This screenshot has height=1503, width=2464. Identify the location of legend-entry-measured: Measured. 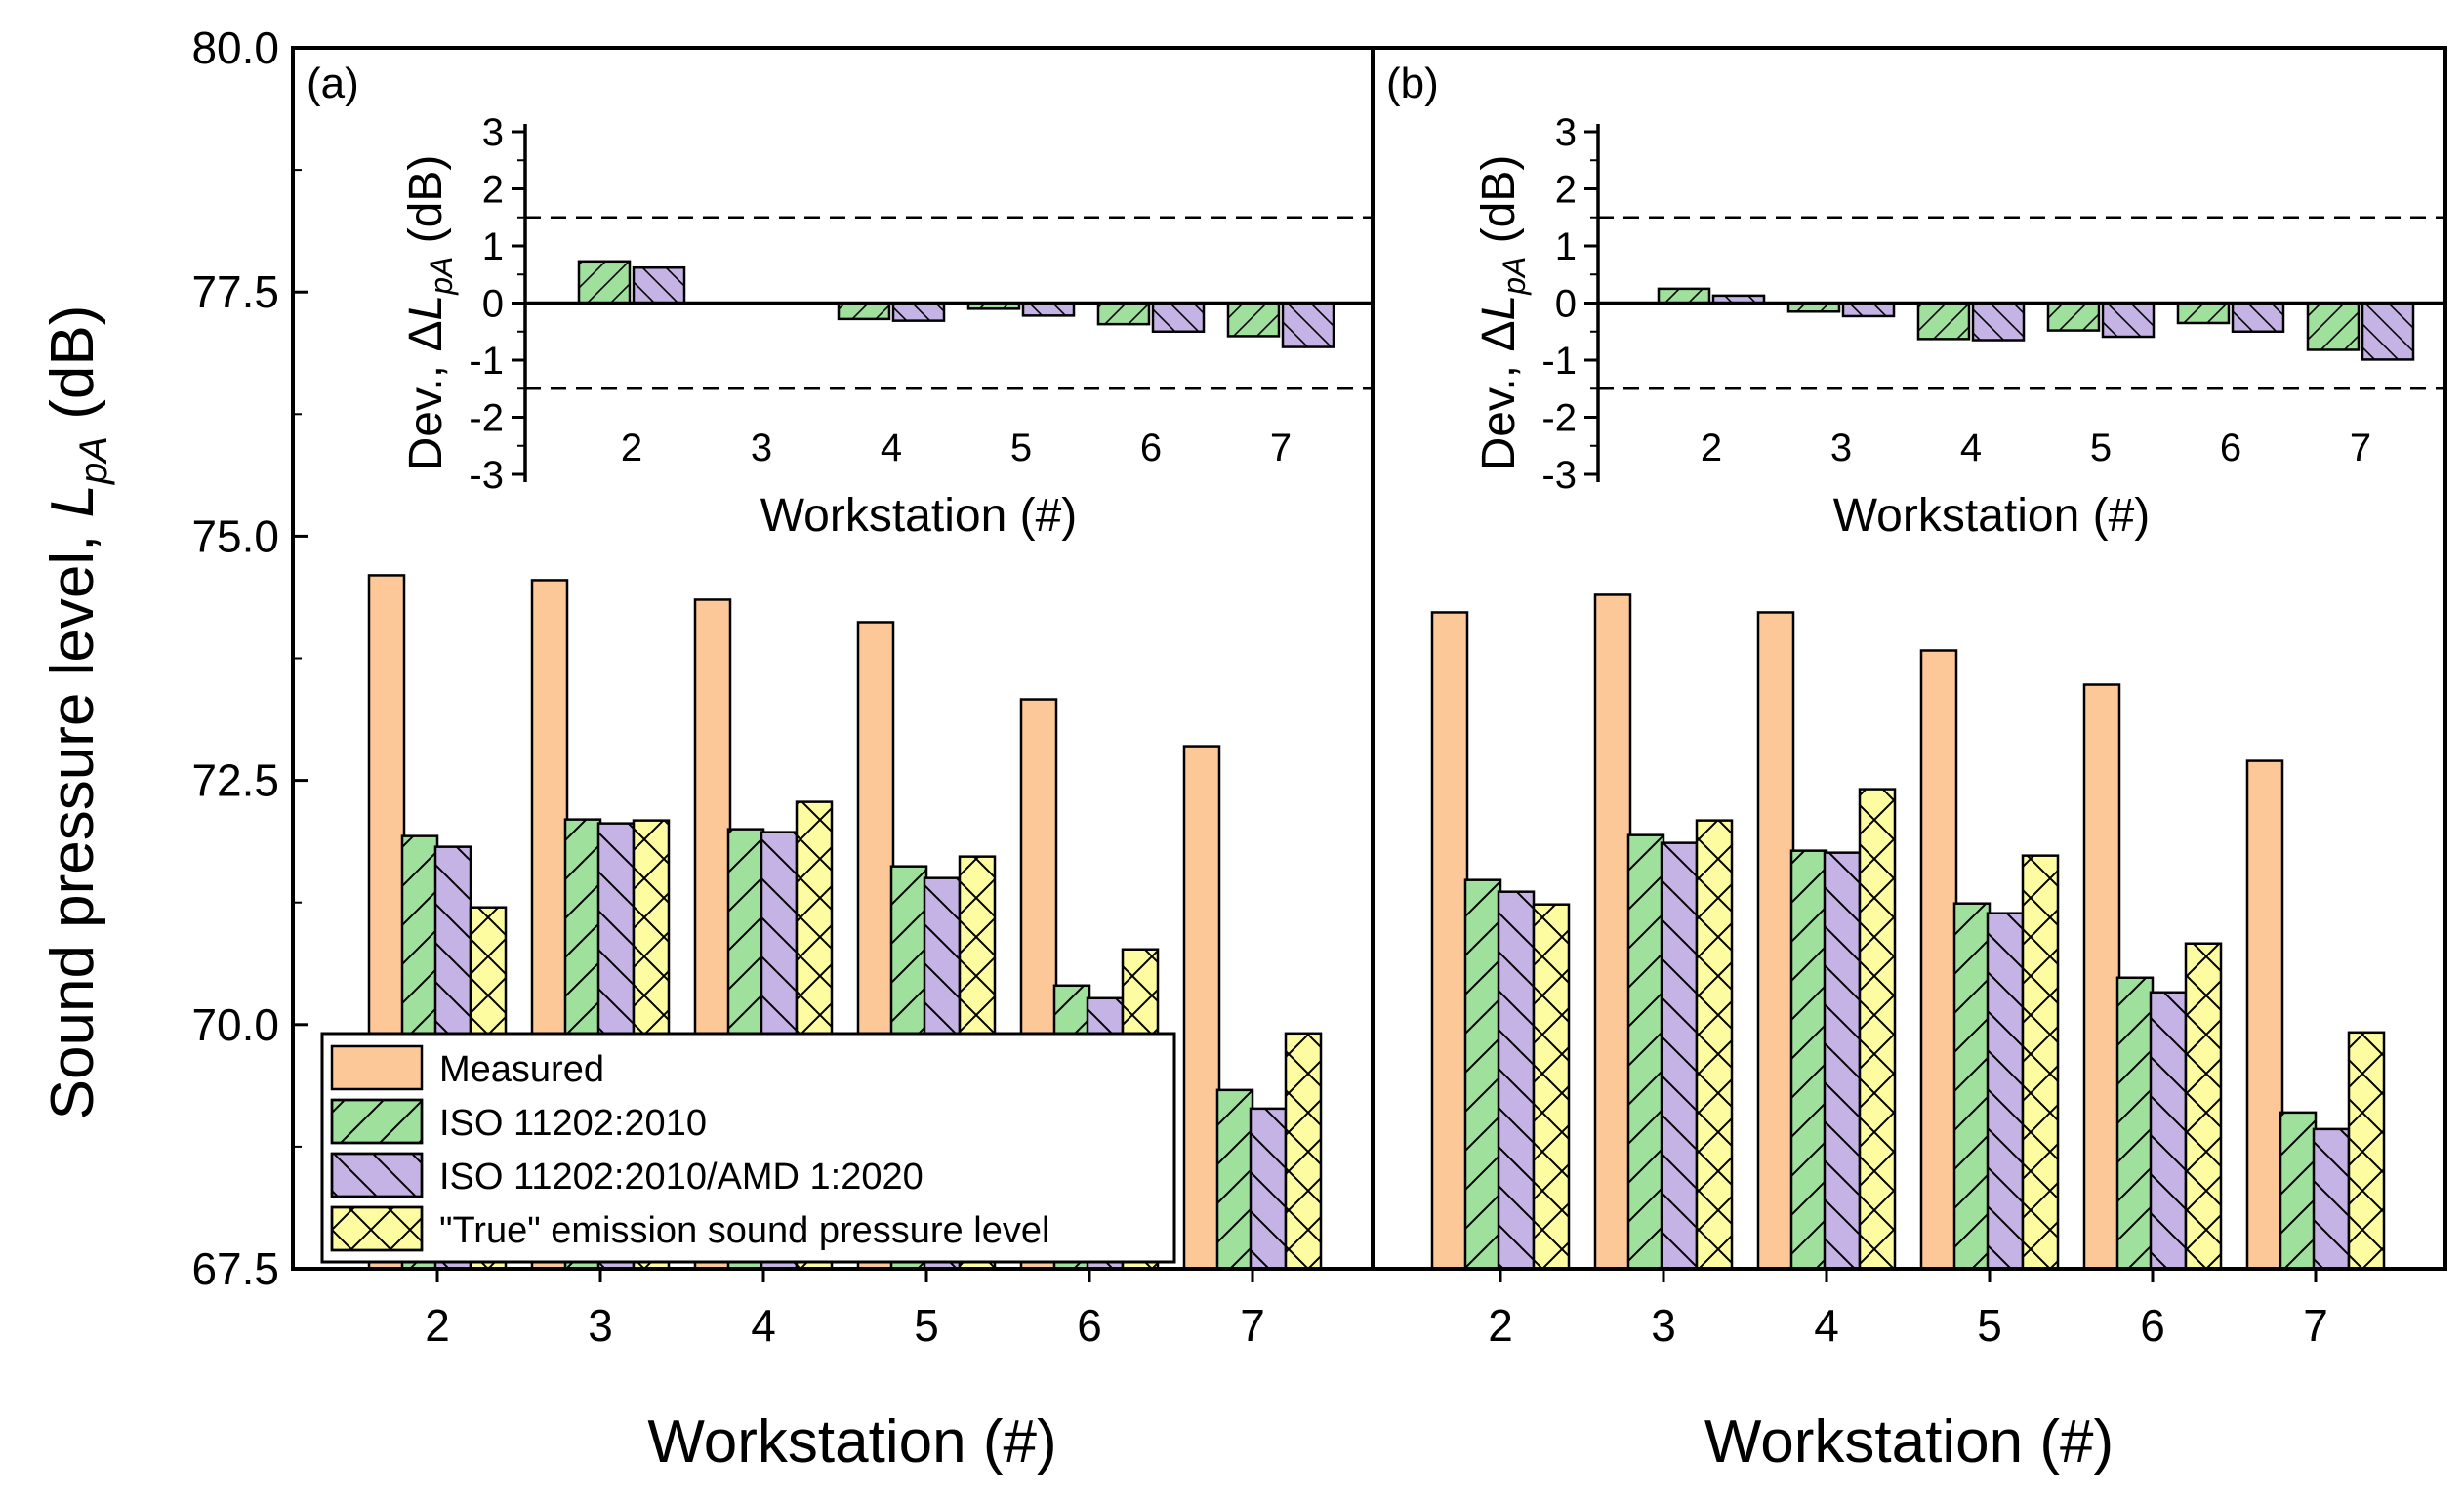
(467, 1067).